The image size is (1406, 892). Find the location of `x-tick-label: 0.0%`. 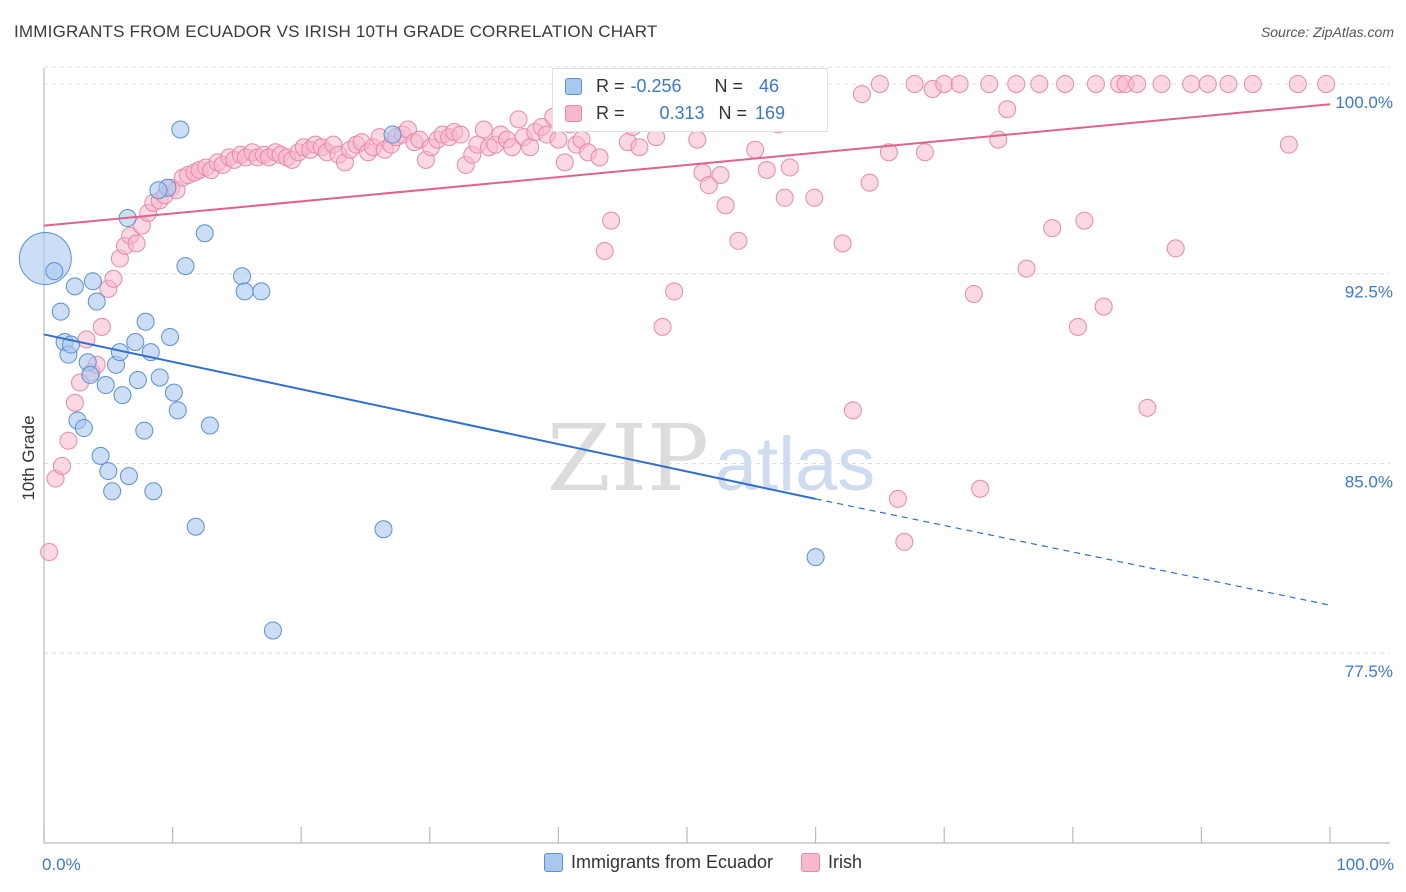

x-tick-label: 0.0% is located at coordinates (61, 864).